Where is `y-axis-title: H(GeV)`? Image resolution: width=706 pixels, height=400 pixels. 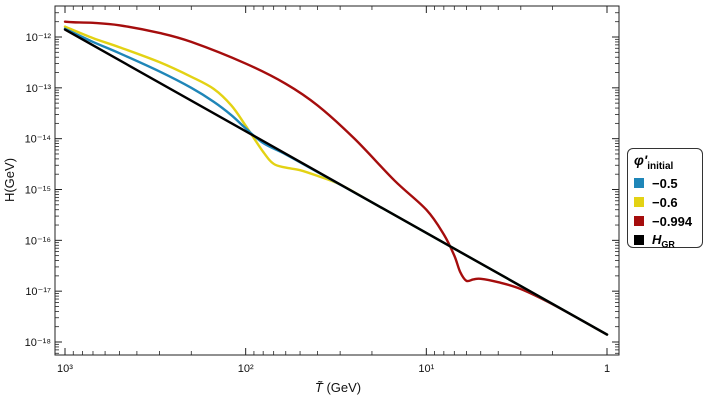
y-axis-title: H(GeV) is located at coordinates (9, 180).